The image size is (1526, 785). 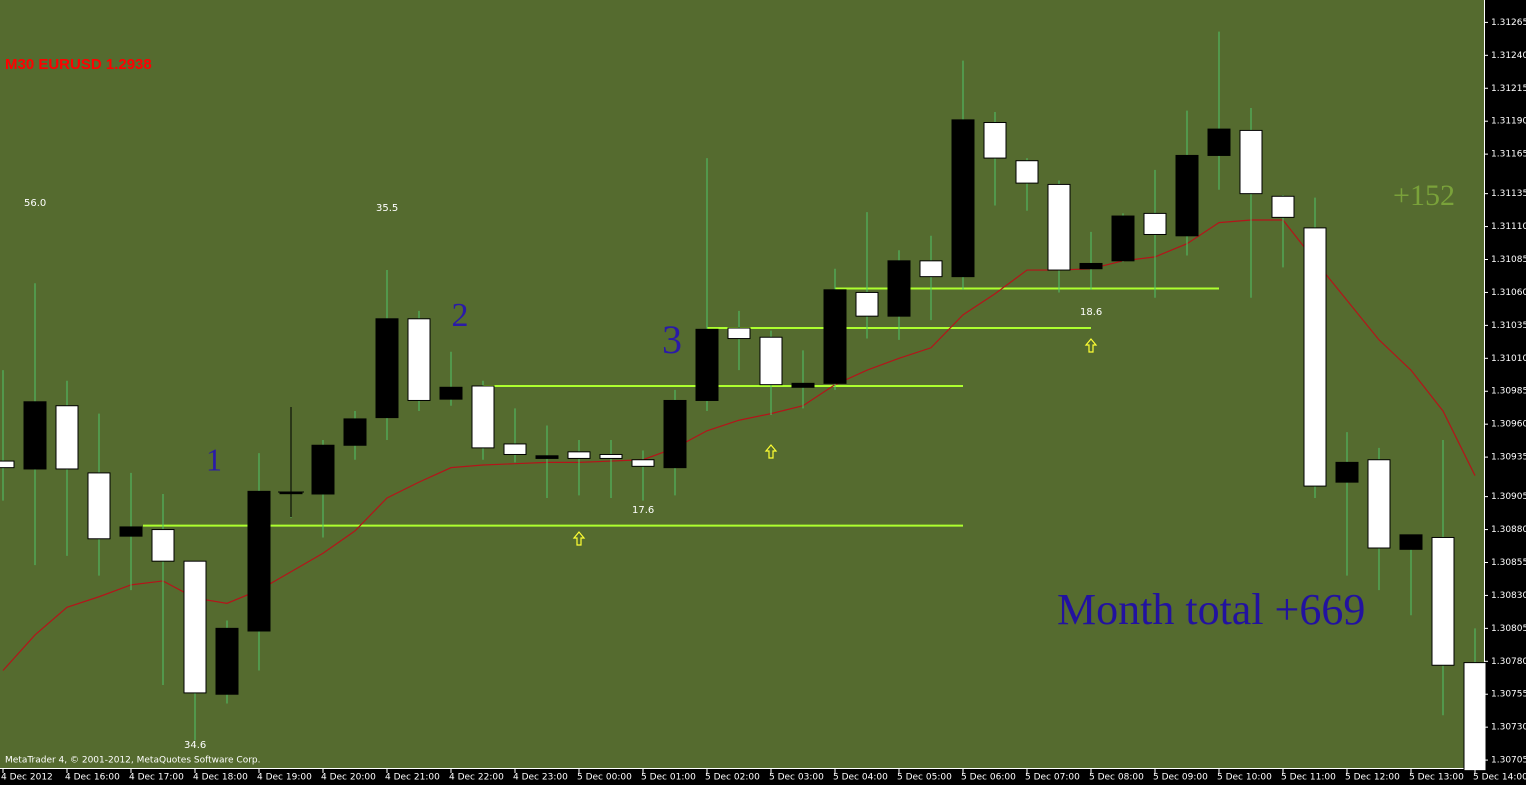 What do you see at coordinates (860, 778) in the screenshot?
I see `x-tick-label: 5 Dec 04:00` at bounding box center [860, 778].